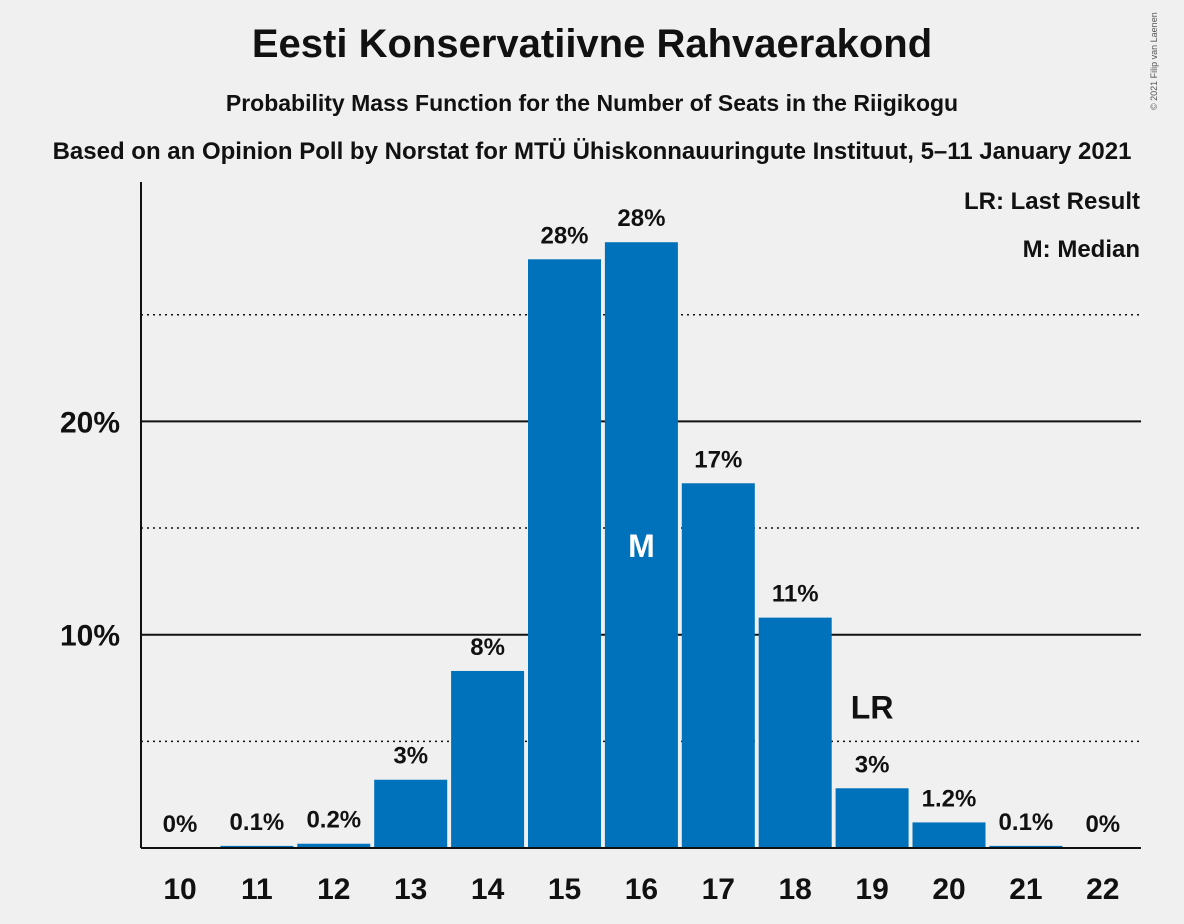 This screenshot has width=1184, height=924. Describe the element at coordinates (564, 235) in the screenshot. I see `data-label-15: 28%` at that location.